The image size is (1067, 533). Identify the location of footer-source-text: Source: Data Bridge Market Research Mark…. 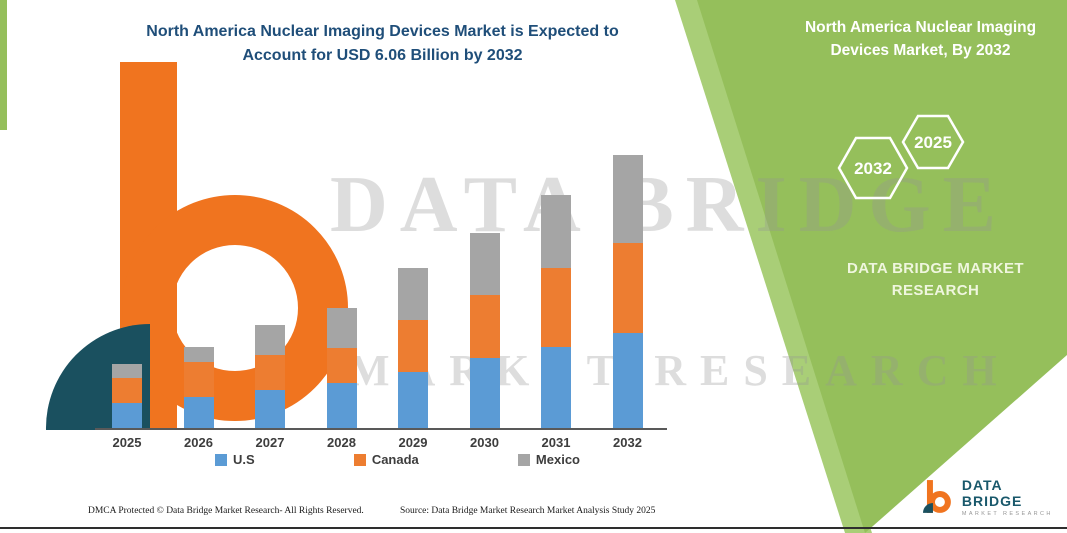
(528, 511).